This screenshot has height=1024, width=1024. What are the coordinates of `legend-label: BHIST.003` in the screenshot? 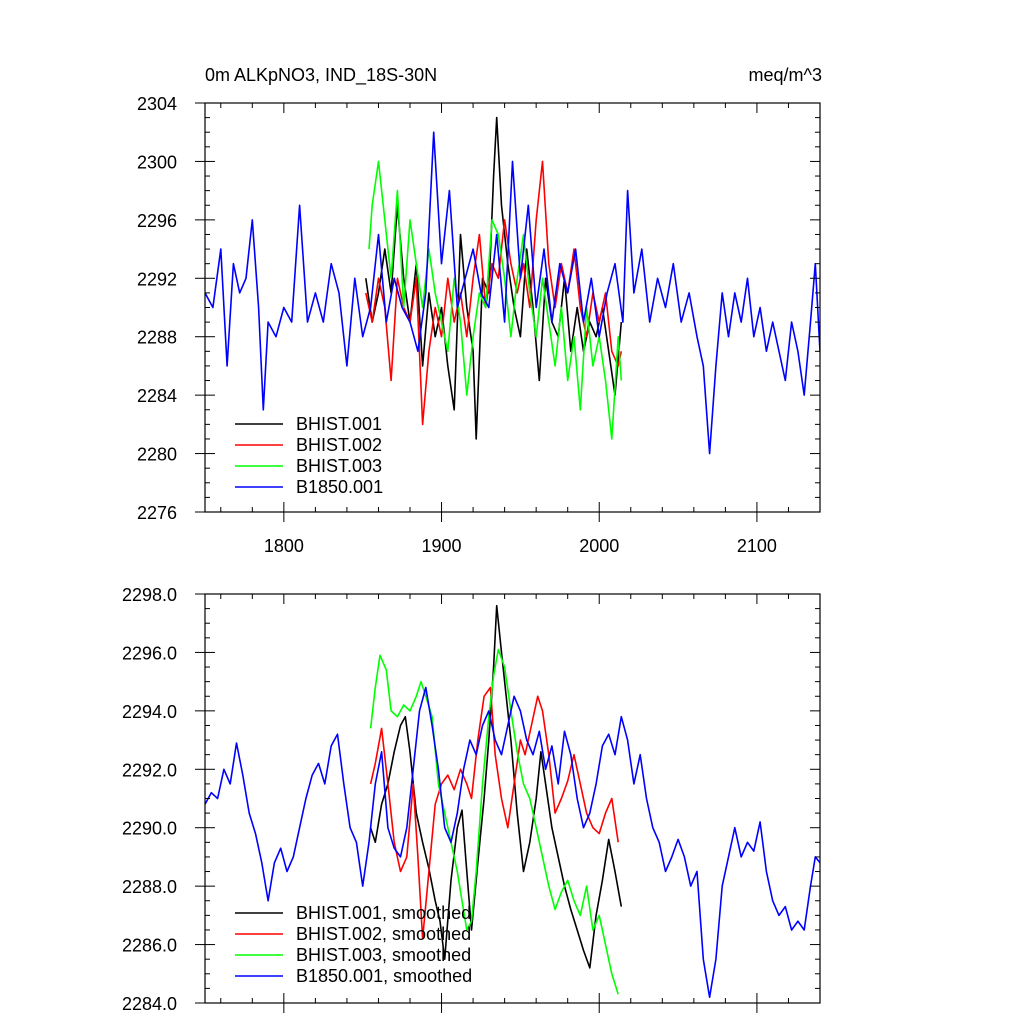 It's located at (339, 466).